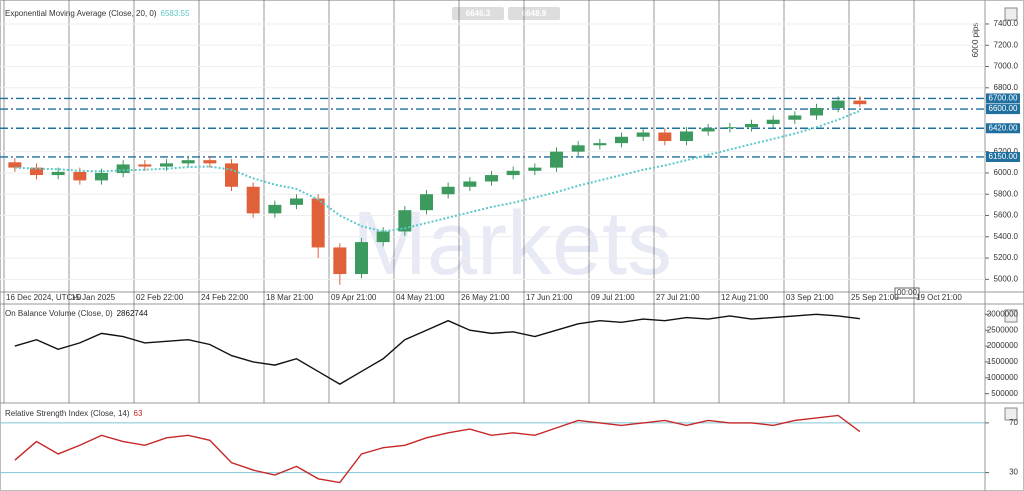 Image resolution: width=1024 pixels, height=491 pixels. What do you see at coordinates (420, 297) in the screenshot?
I see `x-tick-label: 04 May 21:00` at bounding box center [420, 297].